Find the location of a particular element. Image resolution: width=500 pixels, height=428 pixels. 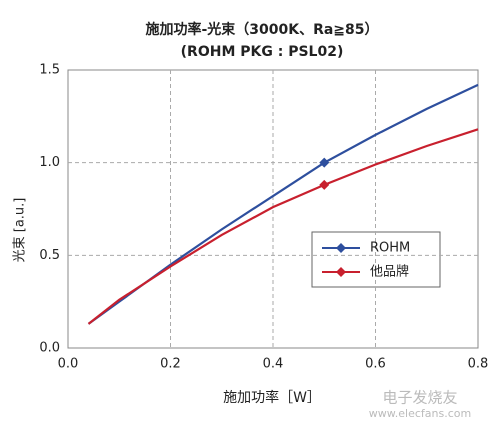

x-tick-label: 0.8 is located at coordinates (478, 364).